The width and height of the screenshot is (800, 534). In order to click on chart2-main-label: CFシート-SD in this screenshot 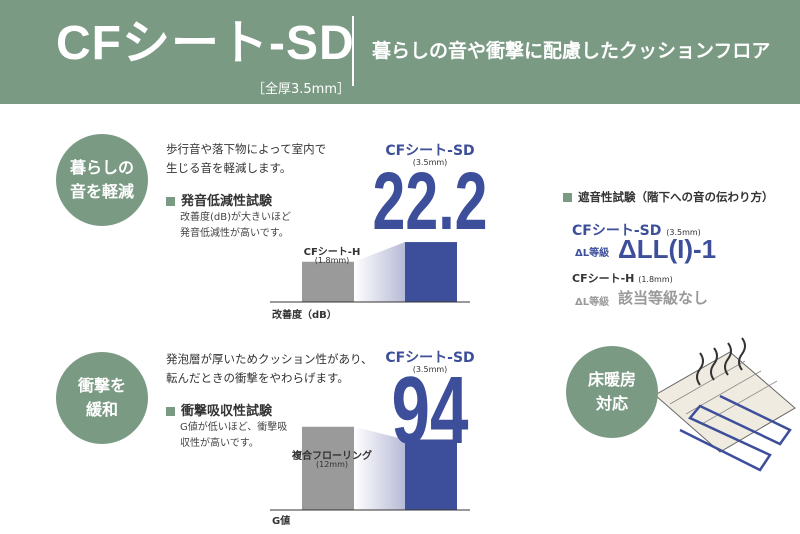, I will do `click(430, 358)`.